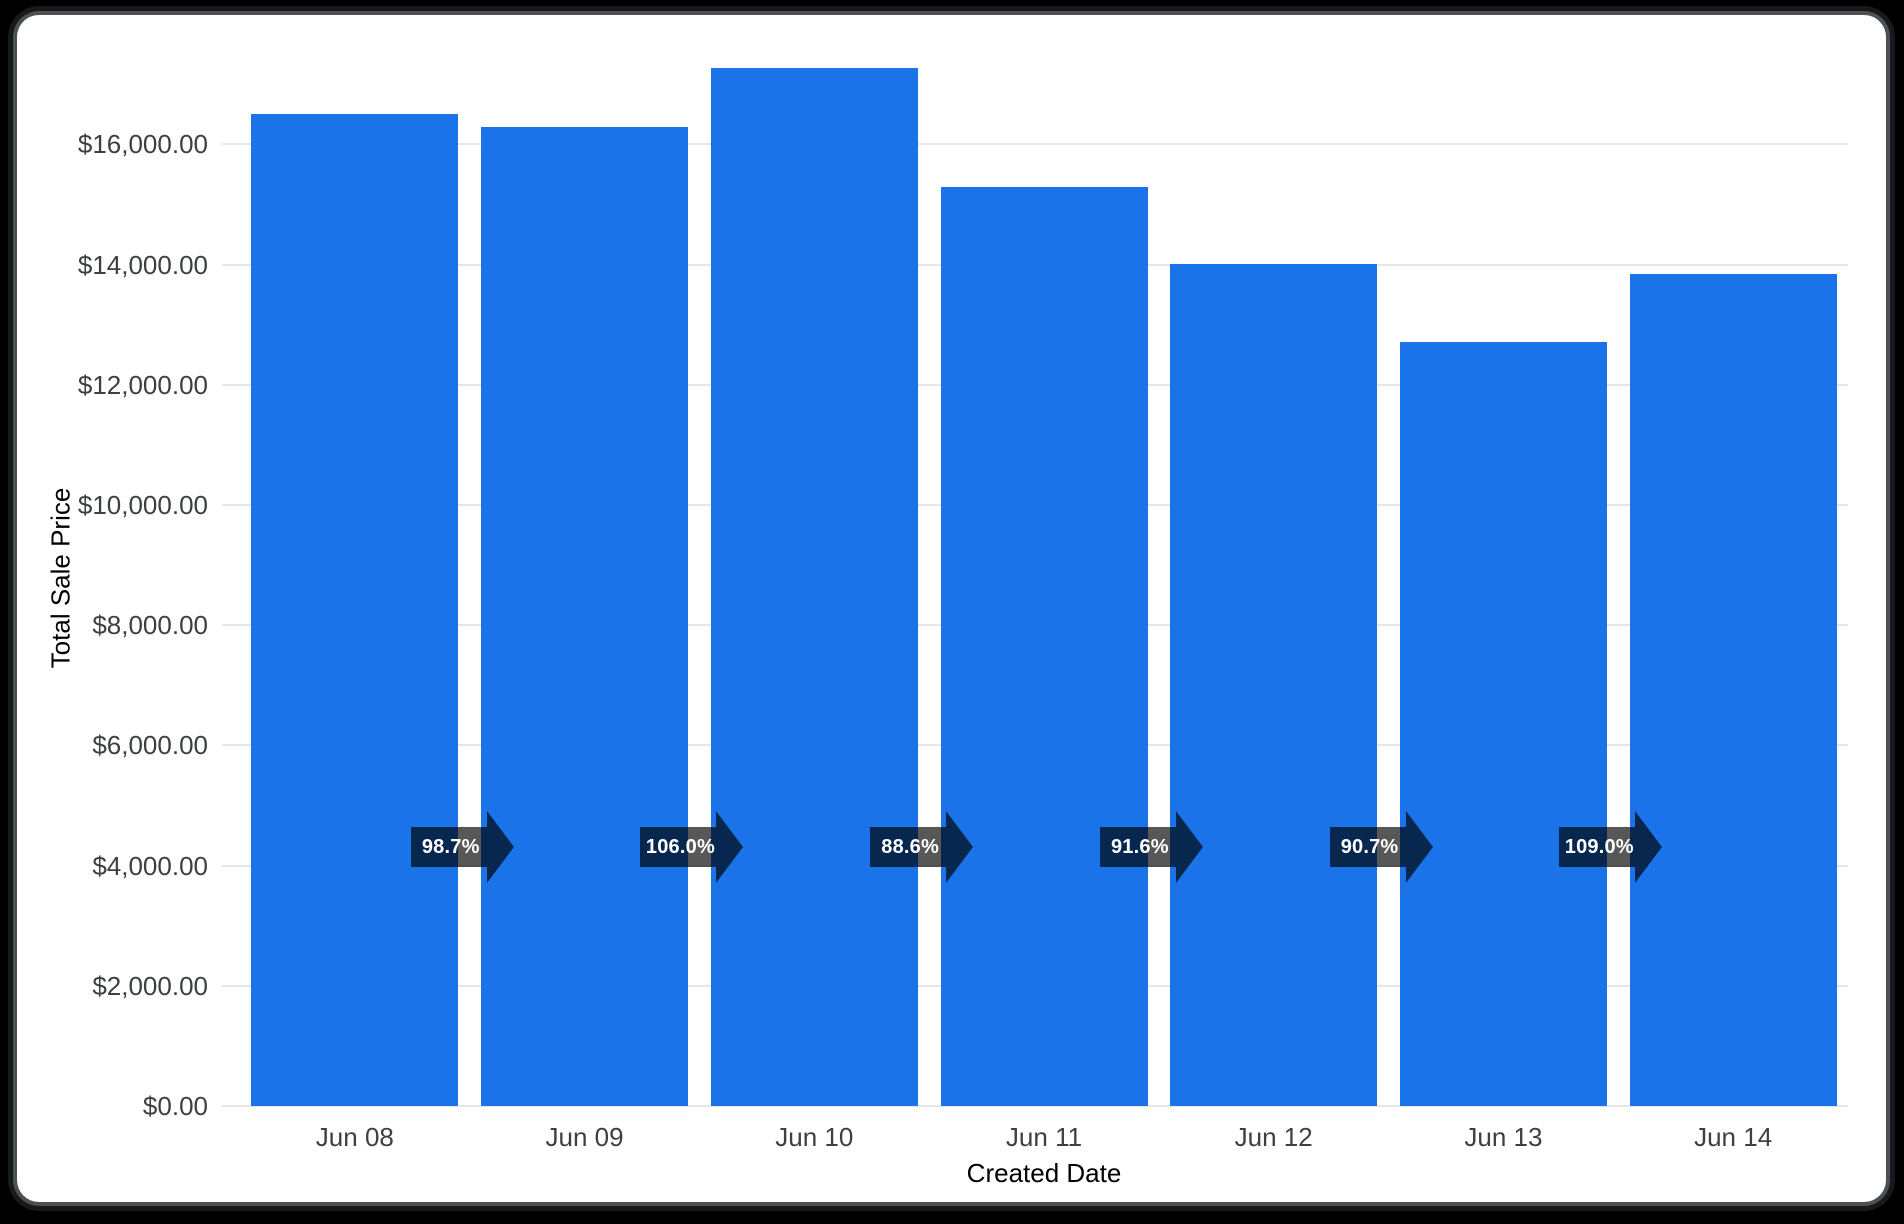 The height and width of the screenshot is (1224, 1904). I want to click on x-tick-label: Jun 14, so click(1733, 1137).